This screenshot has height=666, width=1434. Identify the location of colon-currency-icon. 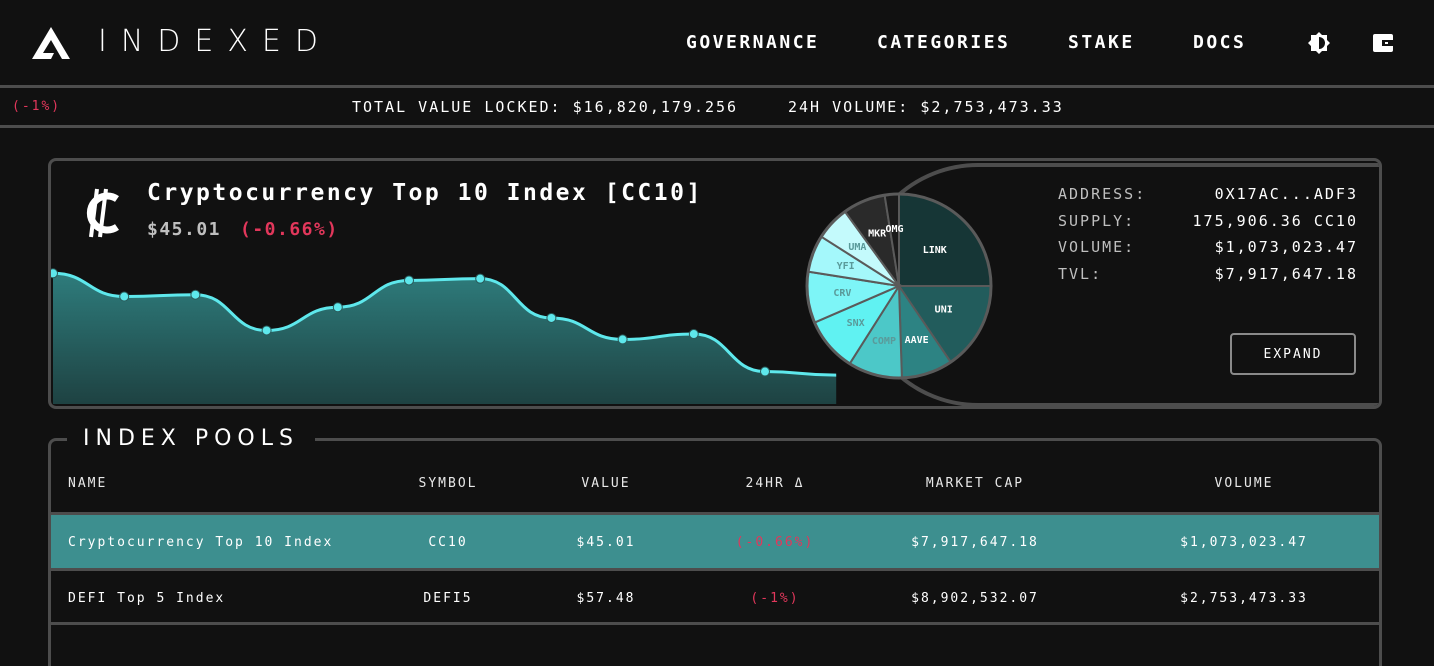
(102, 213).